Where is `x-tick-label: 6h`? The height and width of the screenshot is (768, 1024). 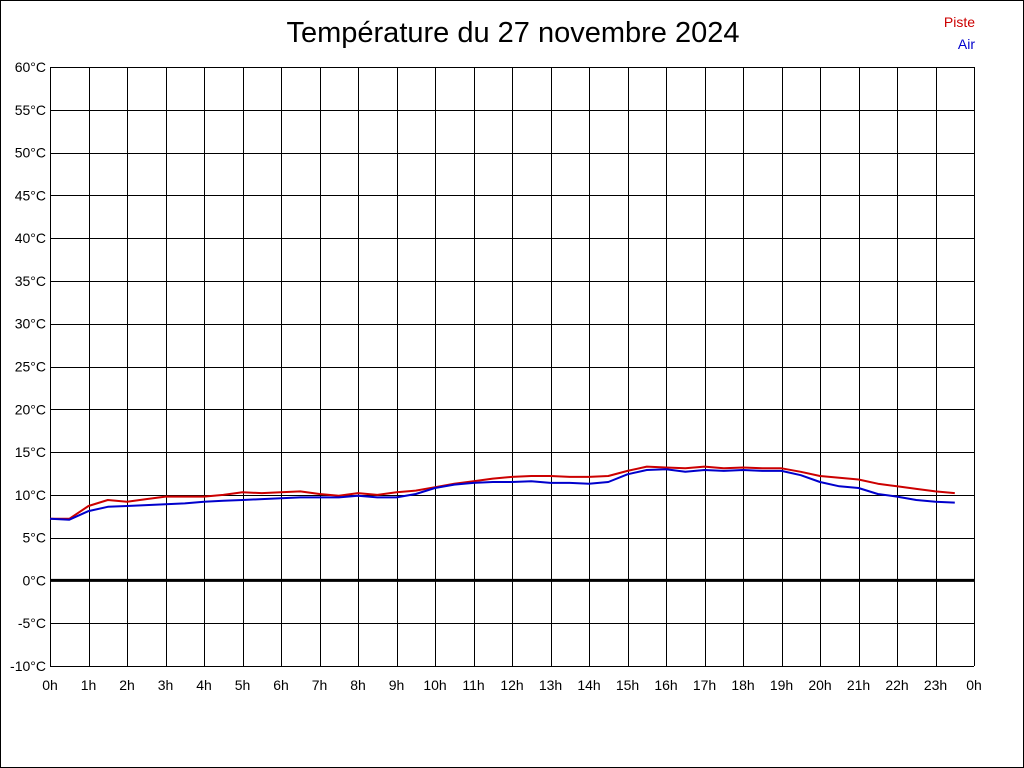 x-tick-label: 6h is located at coordinates (281, 685).